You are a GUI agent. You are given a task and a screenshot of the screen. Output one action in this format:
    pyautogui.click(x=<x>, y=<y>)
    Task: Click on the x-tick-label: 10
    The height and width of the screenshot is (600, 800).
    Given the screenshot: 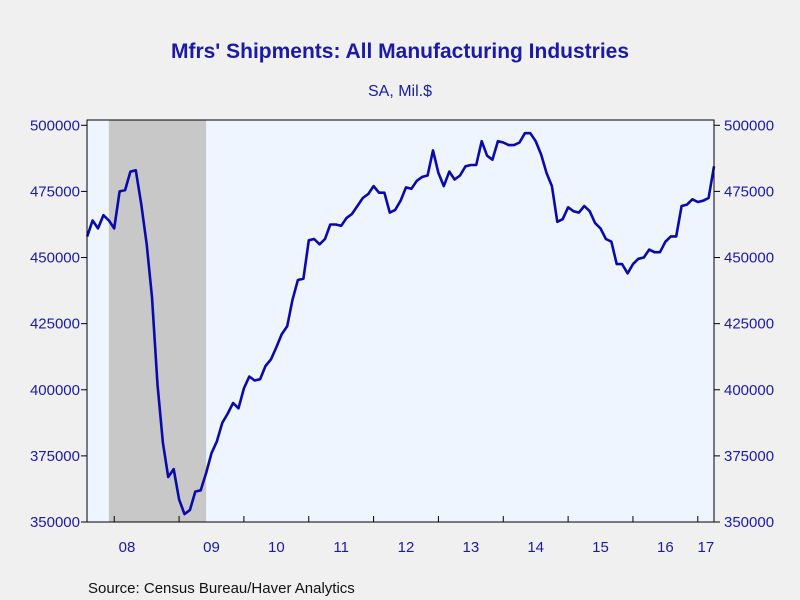 What is the action you would take?
    pyautogui.click(x=276, y=547)
    